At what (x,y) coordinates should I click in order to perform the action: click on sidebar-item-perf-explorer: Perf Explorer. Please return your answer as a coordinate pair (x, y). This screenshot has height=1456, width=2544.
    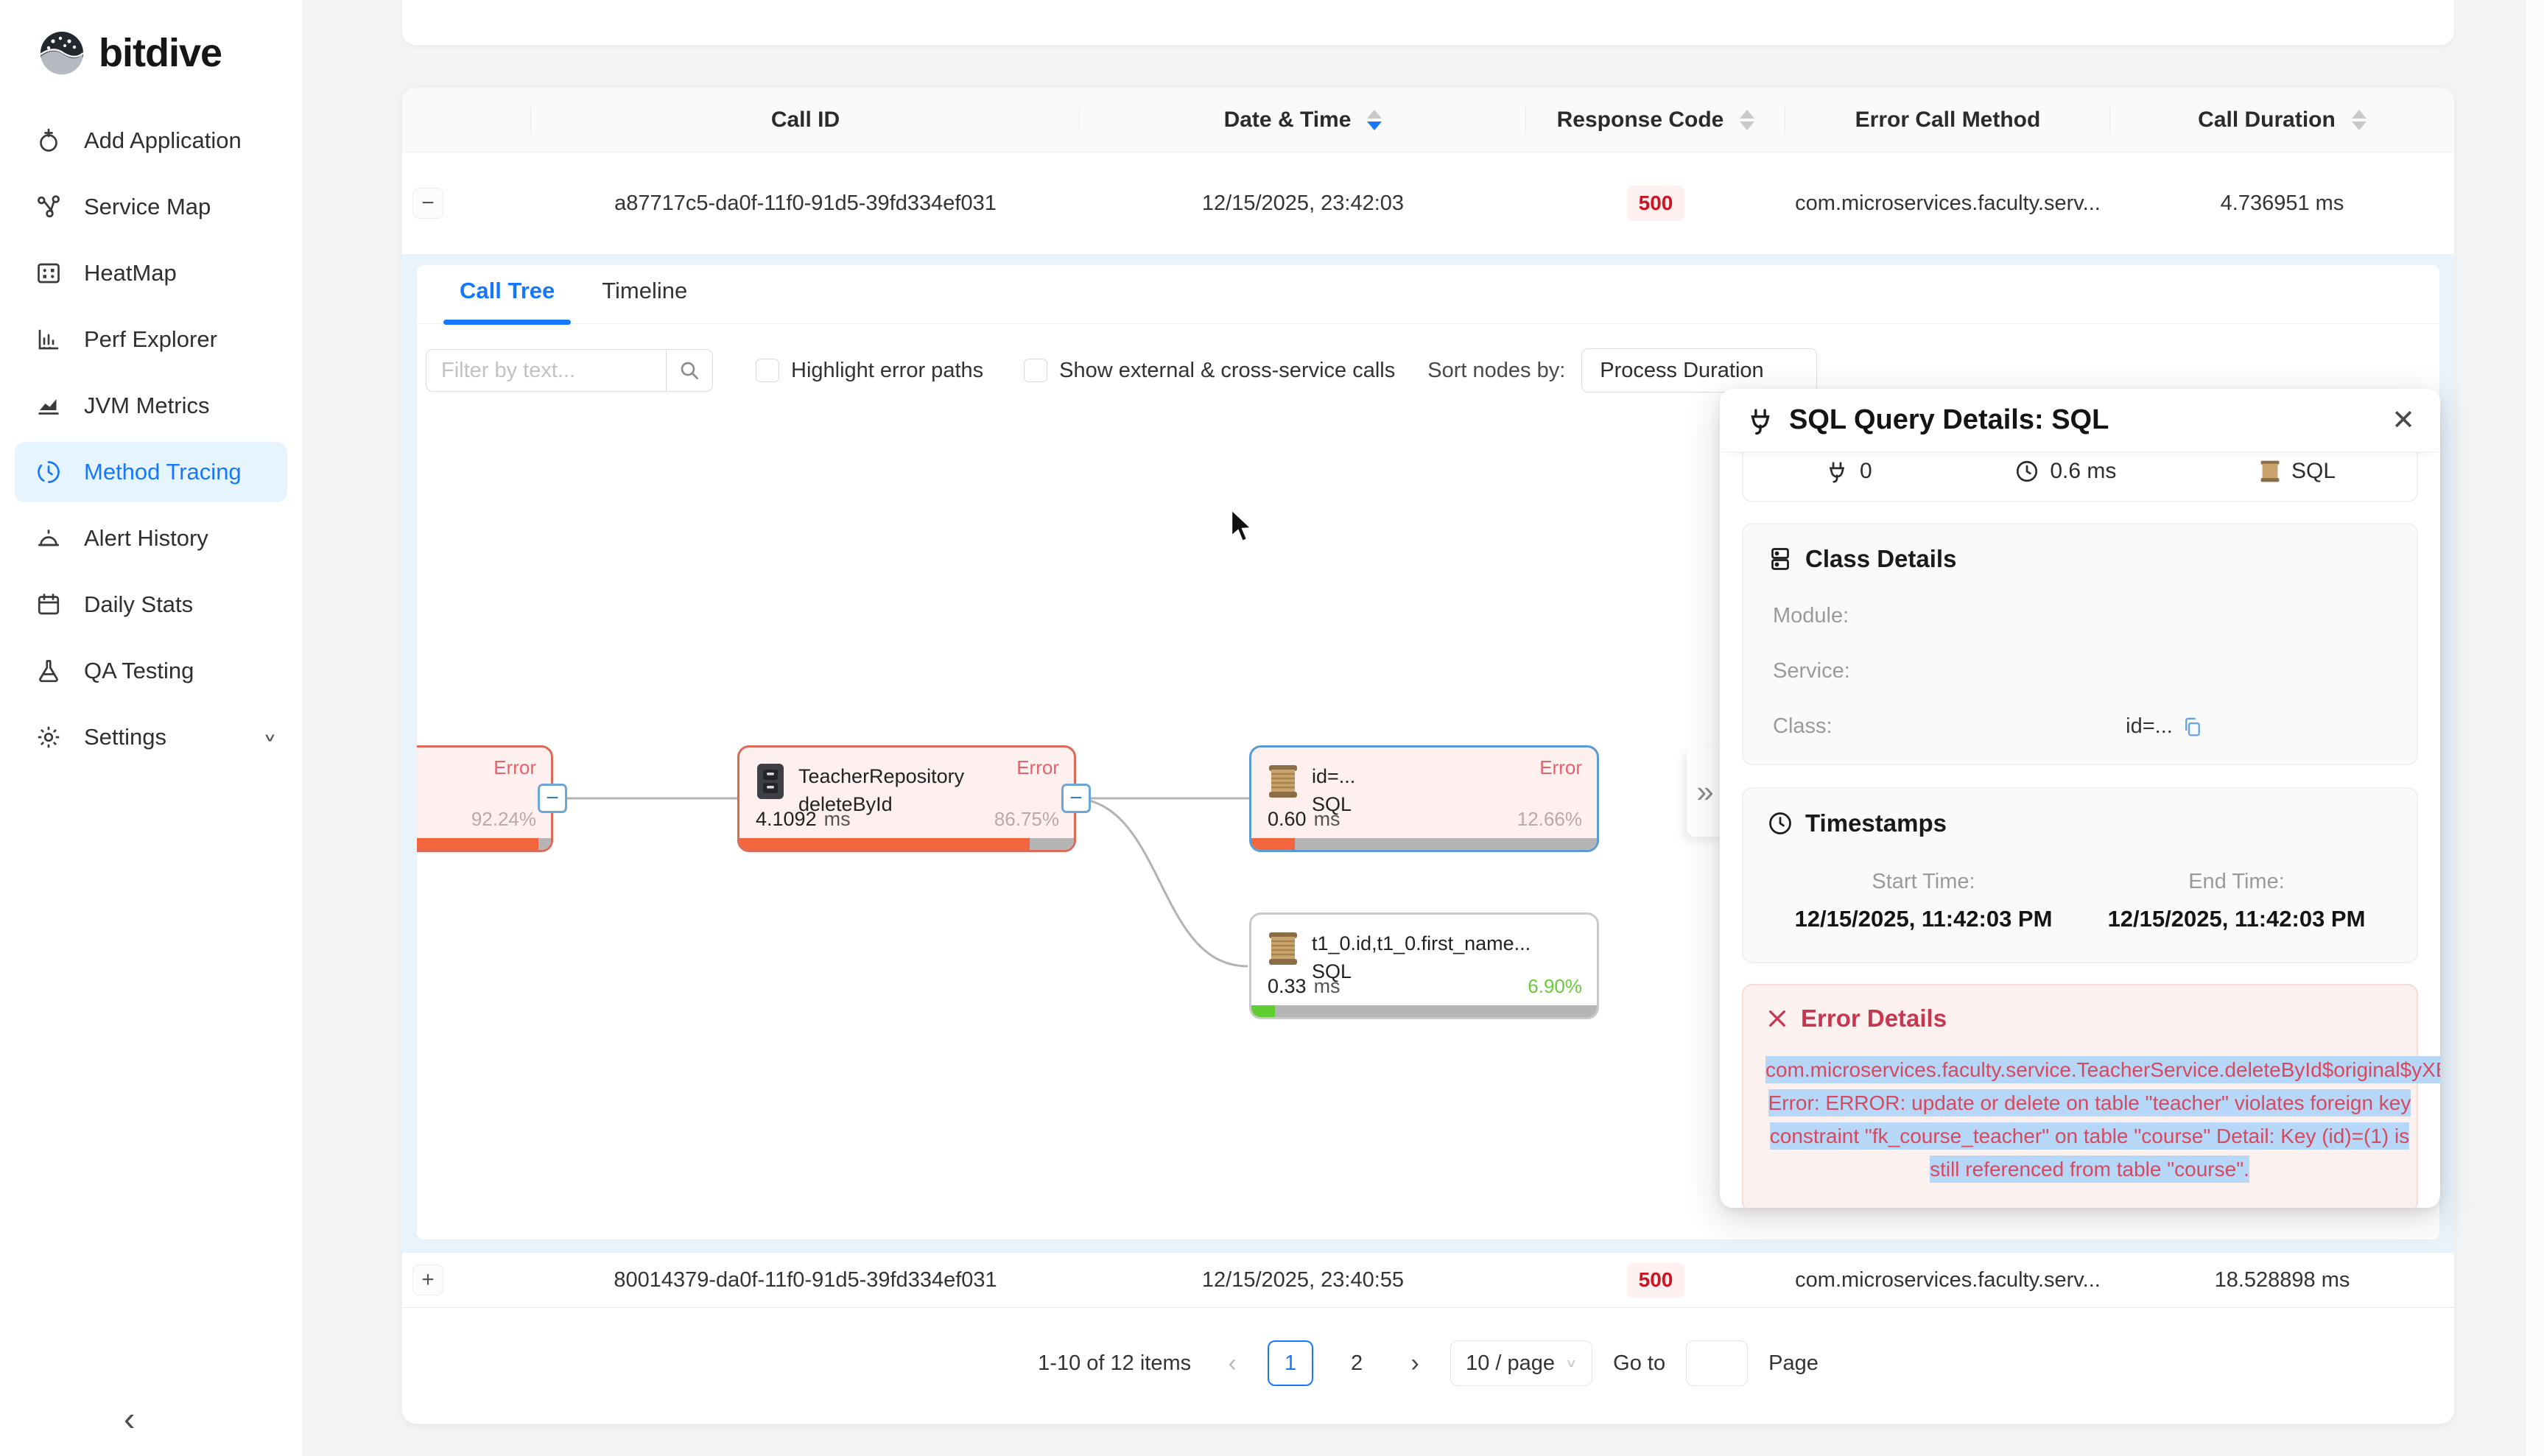
    Looking at the image, I should click on (151, 339).